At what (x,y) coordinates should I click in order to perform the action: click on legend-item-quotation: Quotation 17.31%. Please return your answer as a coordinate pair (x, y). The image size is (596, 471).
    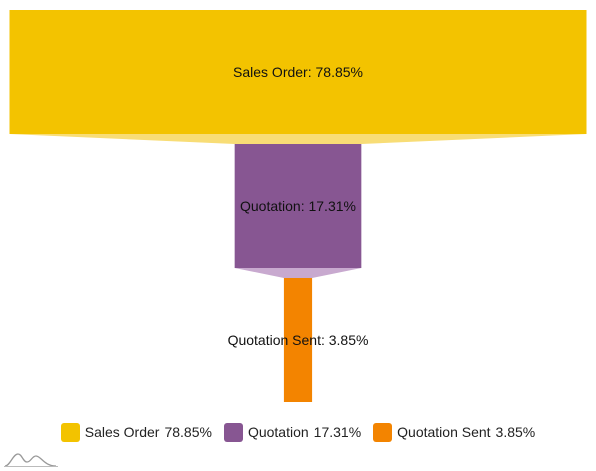
    Looking at the image, I should click on (292, 432).